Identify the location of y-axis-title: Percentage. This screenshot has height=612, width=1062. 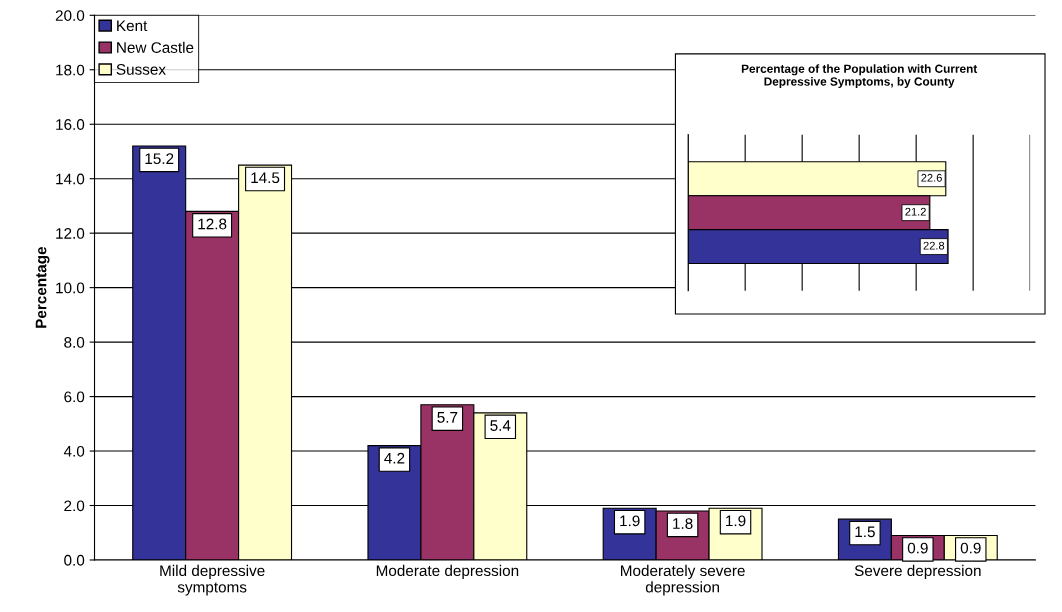
(42, 287).